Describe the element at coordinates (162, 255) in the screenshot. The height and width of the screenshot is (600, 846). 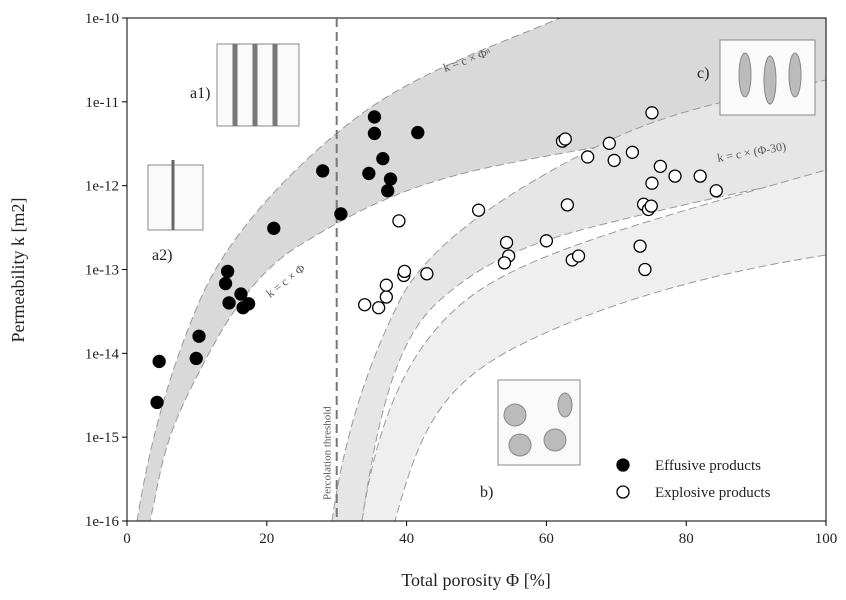
I see `annotation: a2)` at that location.